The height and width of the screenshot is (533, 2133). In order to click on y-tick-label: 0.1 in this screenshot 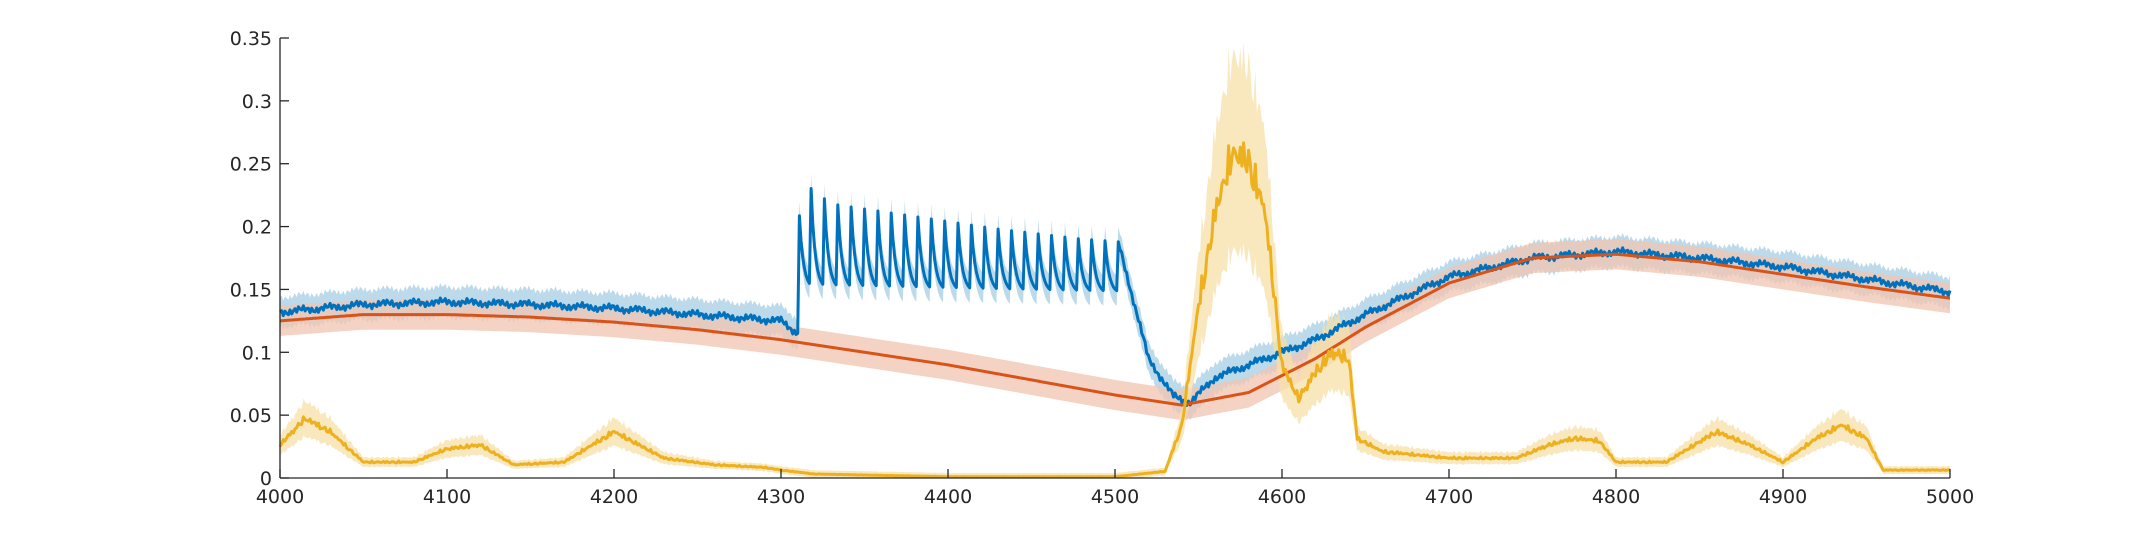, I will do `click(257, 353)`.